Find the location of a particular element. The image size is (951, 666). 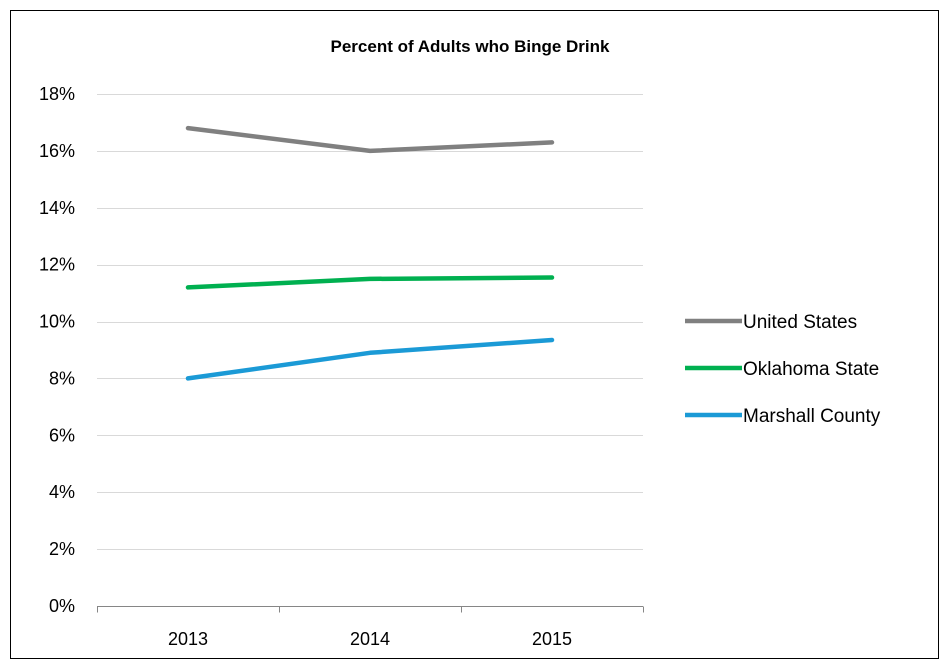

chart-title: Percent of Adults who Binge Drink is located at coordinates (470, 46).